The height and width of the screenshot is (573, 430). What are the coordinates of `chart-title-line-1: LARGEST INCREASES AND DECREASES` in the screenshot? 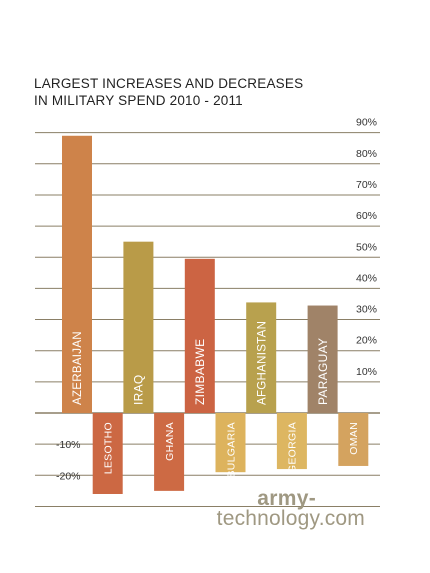 It's located at (169, 84).